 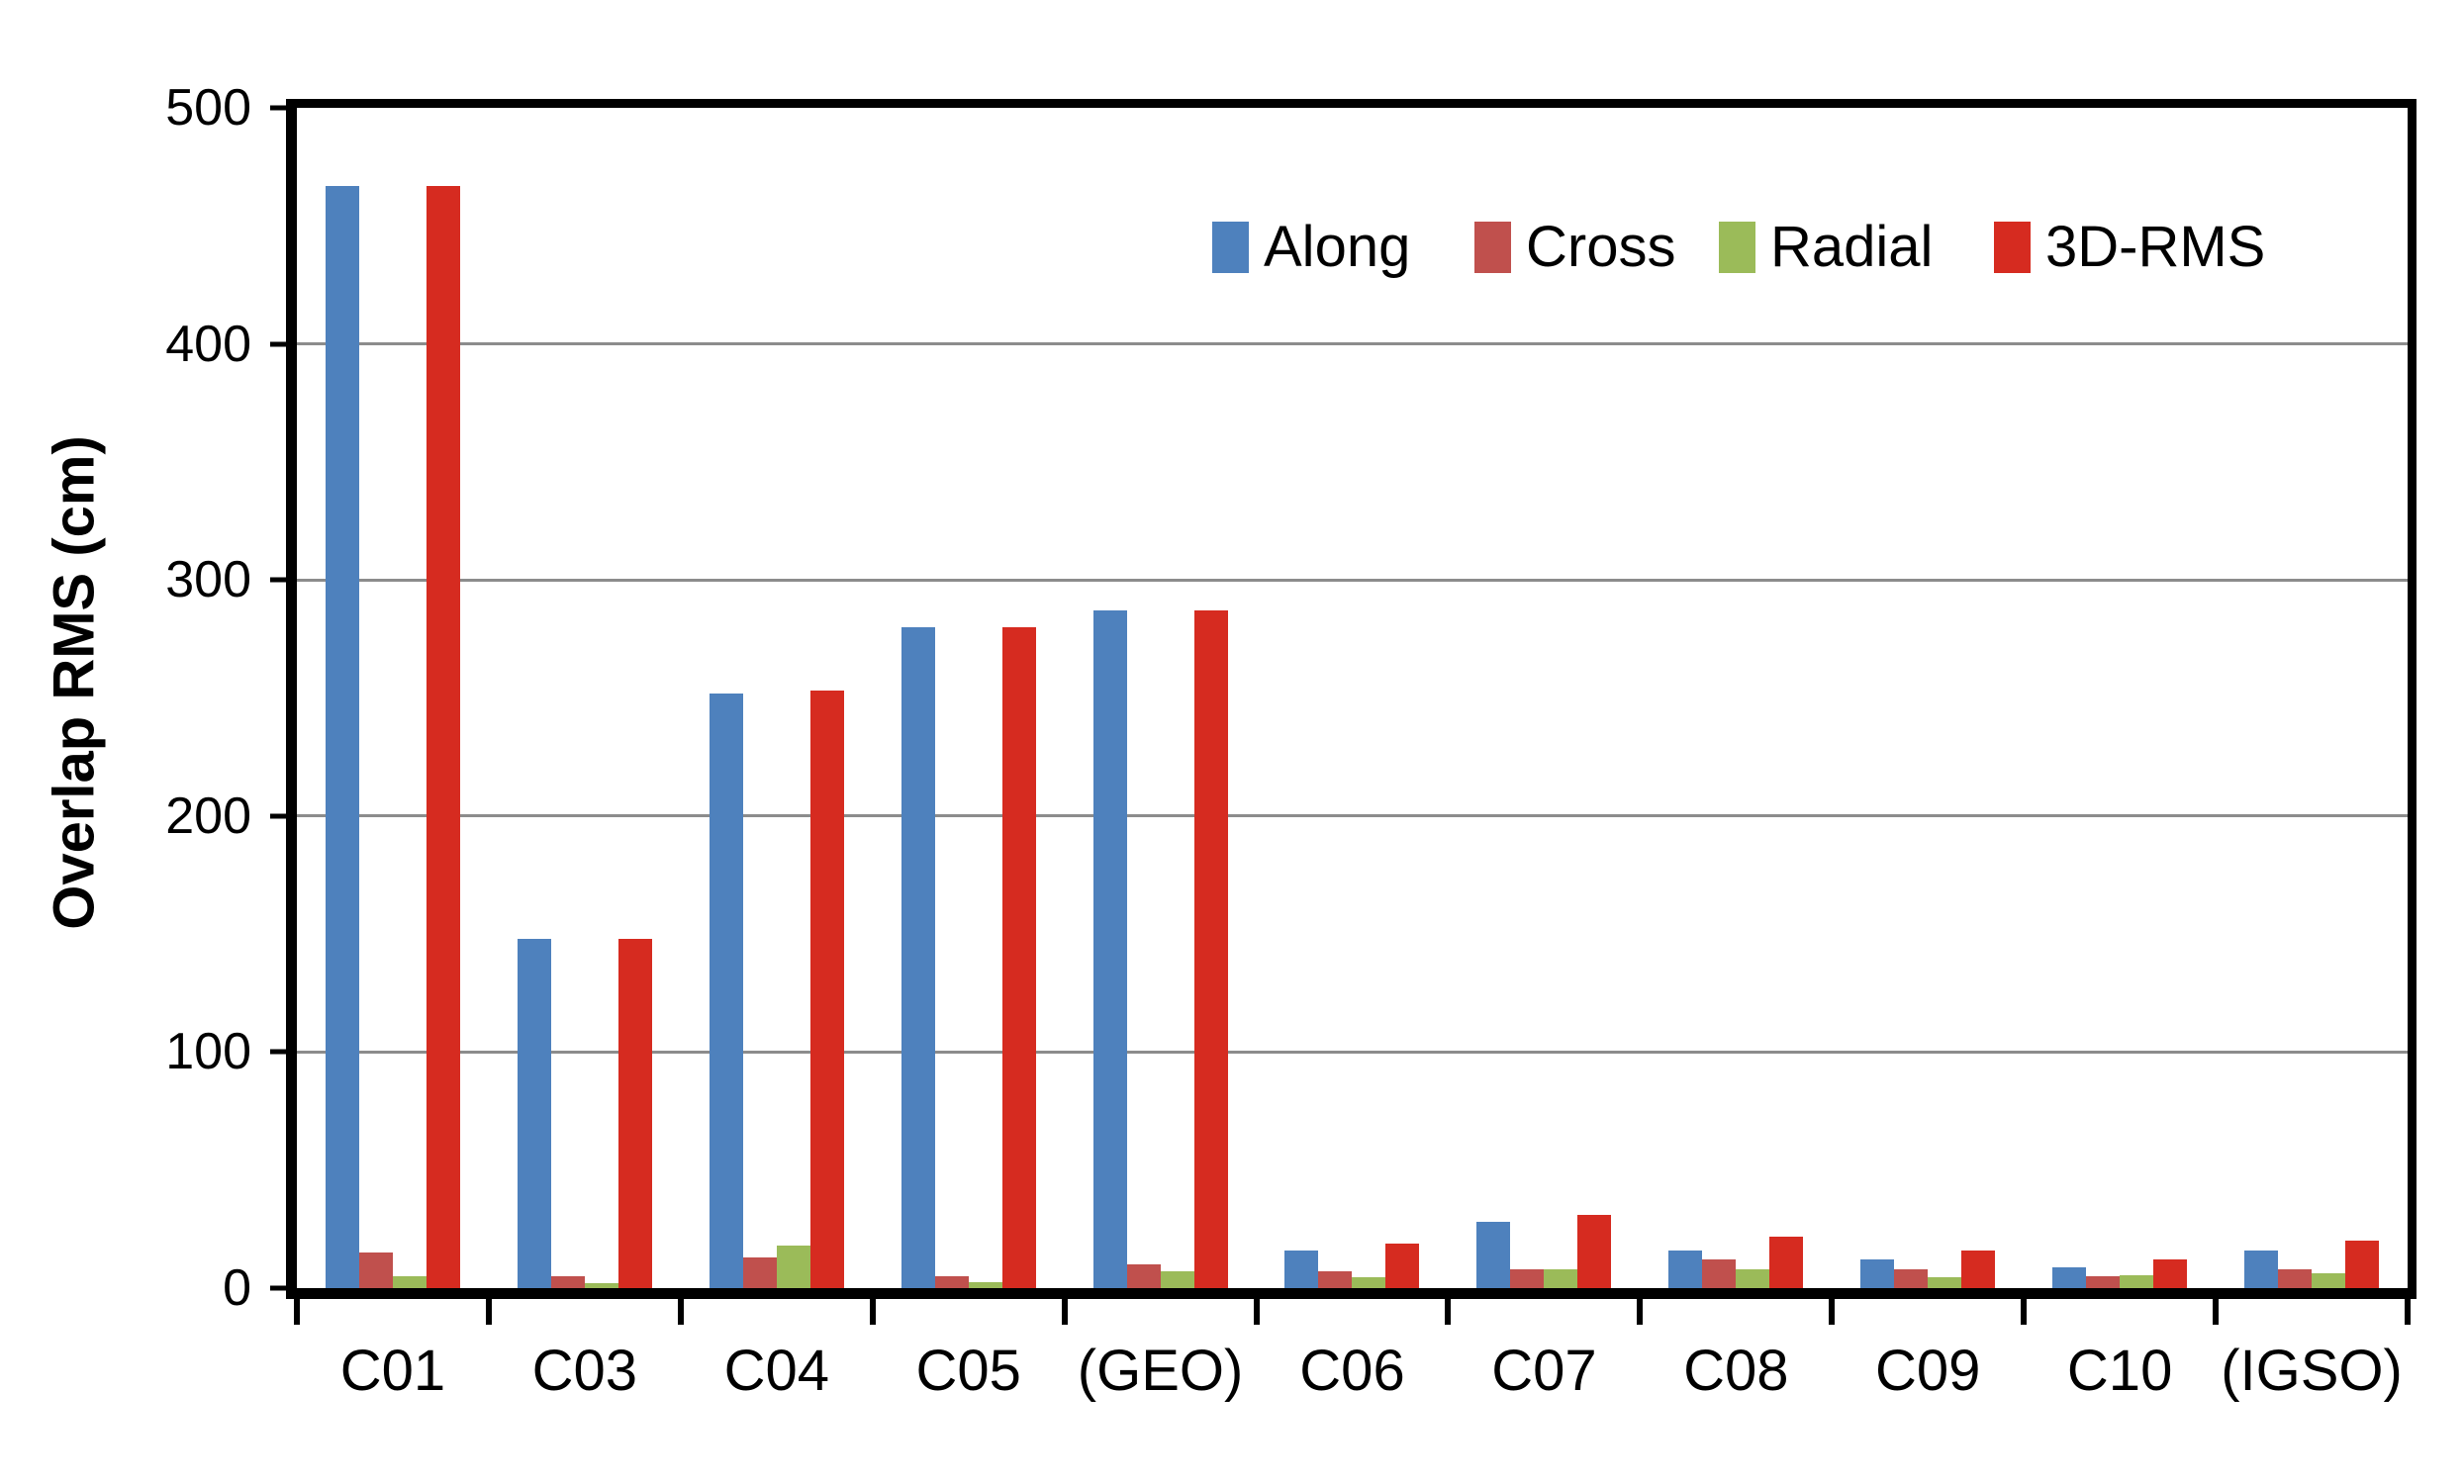 I want to click on legend-label-radial: Radial, so click(x=1852, y=247).